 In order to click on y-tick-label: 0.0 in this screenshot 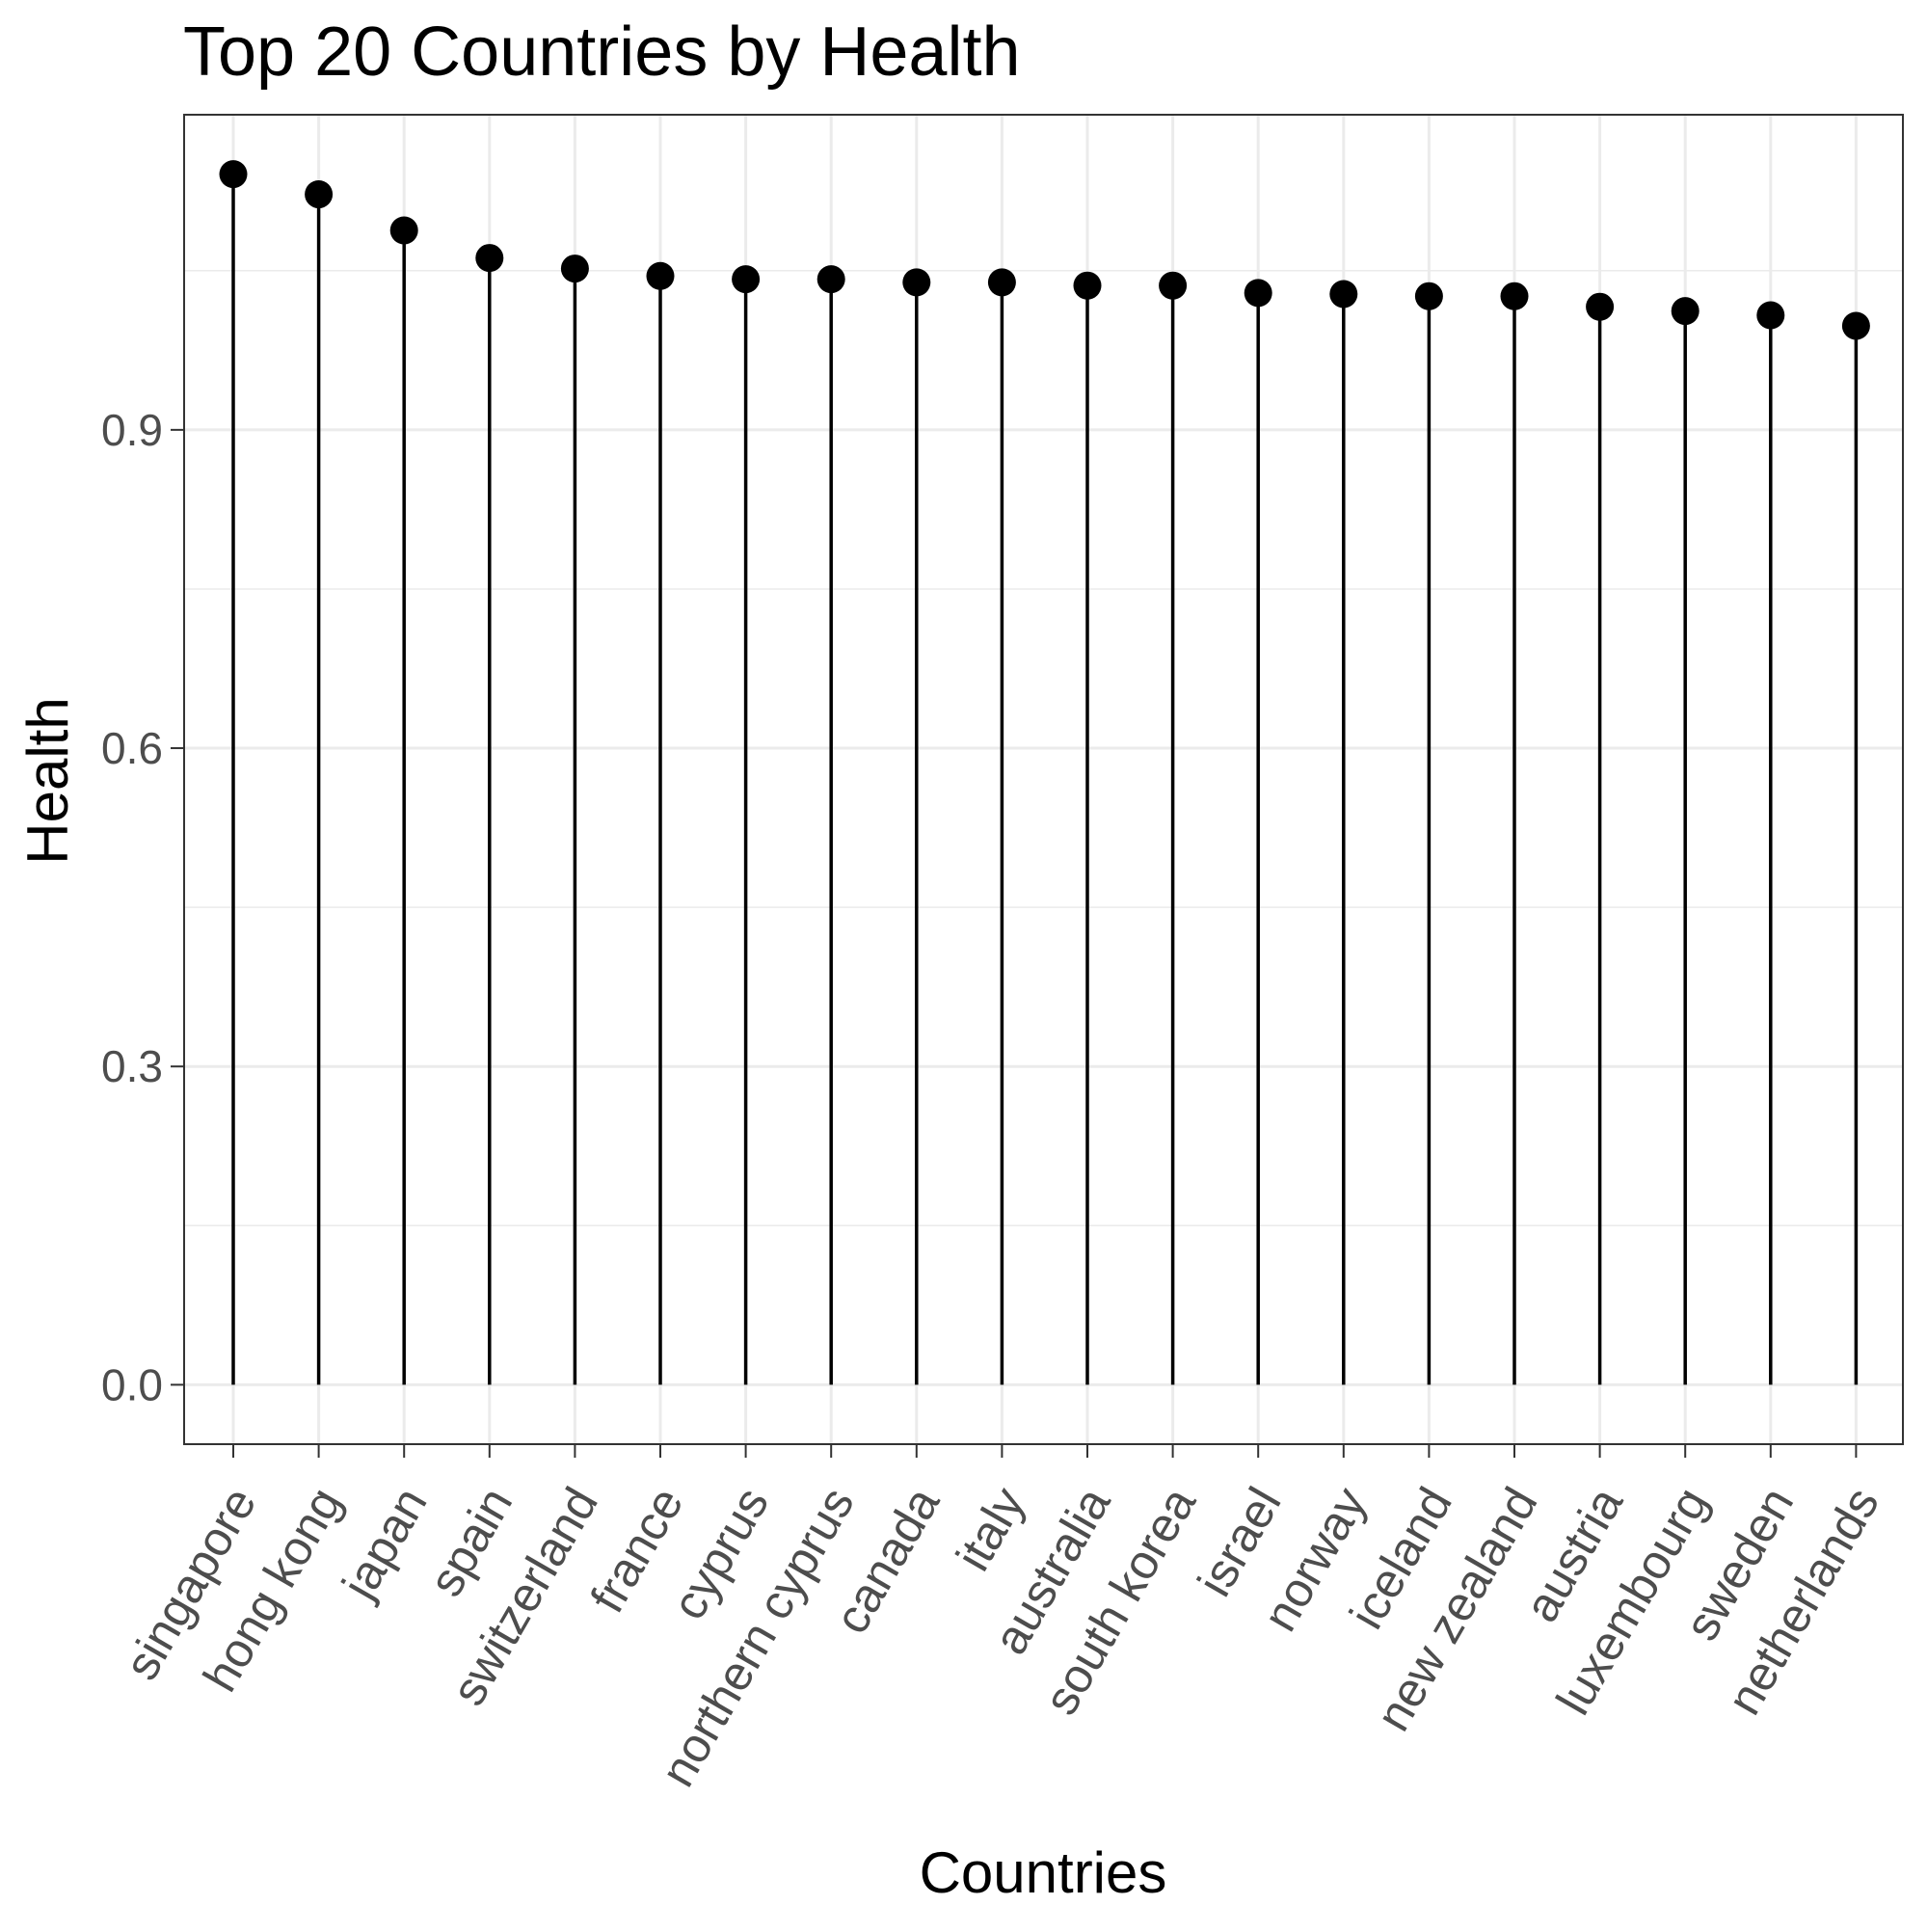, I will do `click(132, 1384)`.